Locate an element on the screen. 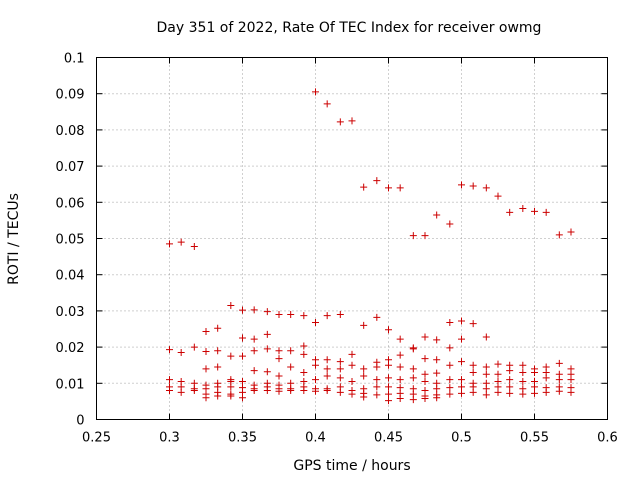 The height and width of the screenshot is (480, 640). x-tick-label: 0.5 is located at coordinates (461, 438).